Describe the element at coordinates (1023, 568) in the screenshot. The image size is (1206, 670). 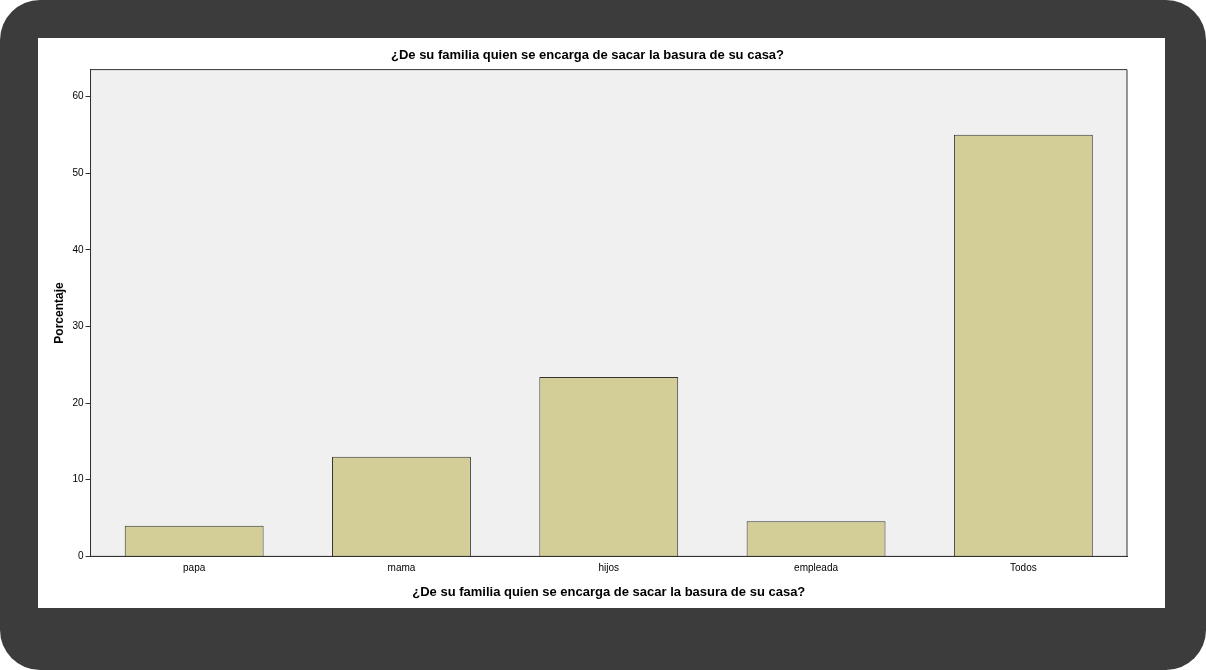
I see `x-tick-label: Todos` at that location.